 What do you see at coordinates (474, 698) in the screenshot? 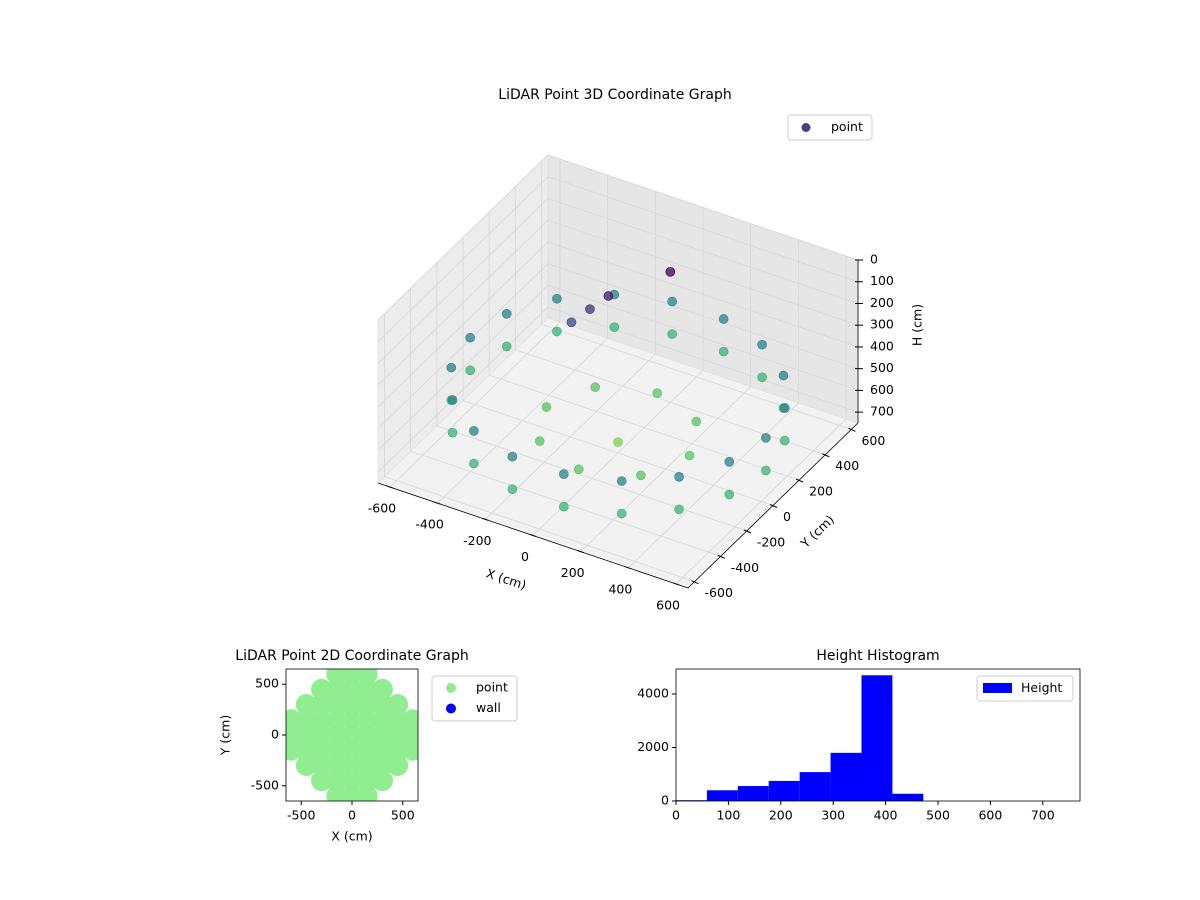
I see `legend: point wall` at bounding box center [474, 698].